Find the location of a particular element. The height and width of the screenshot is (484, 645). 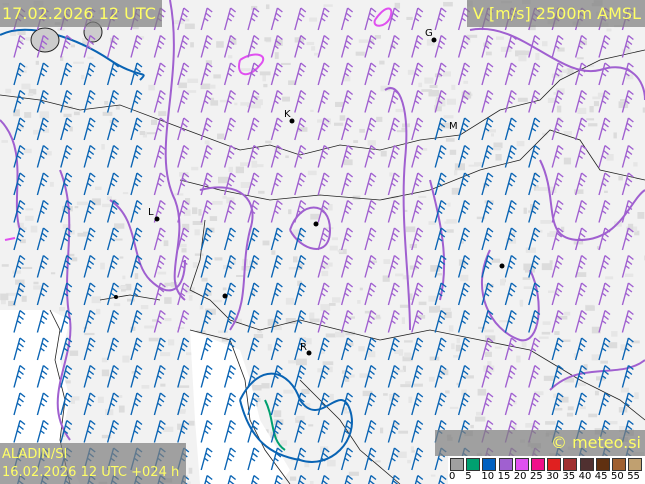

field-label: V [m/s] 2500m AMSL is located at coordinates (555, 13).